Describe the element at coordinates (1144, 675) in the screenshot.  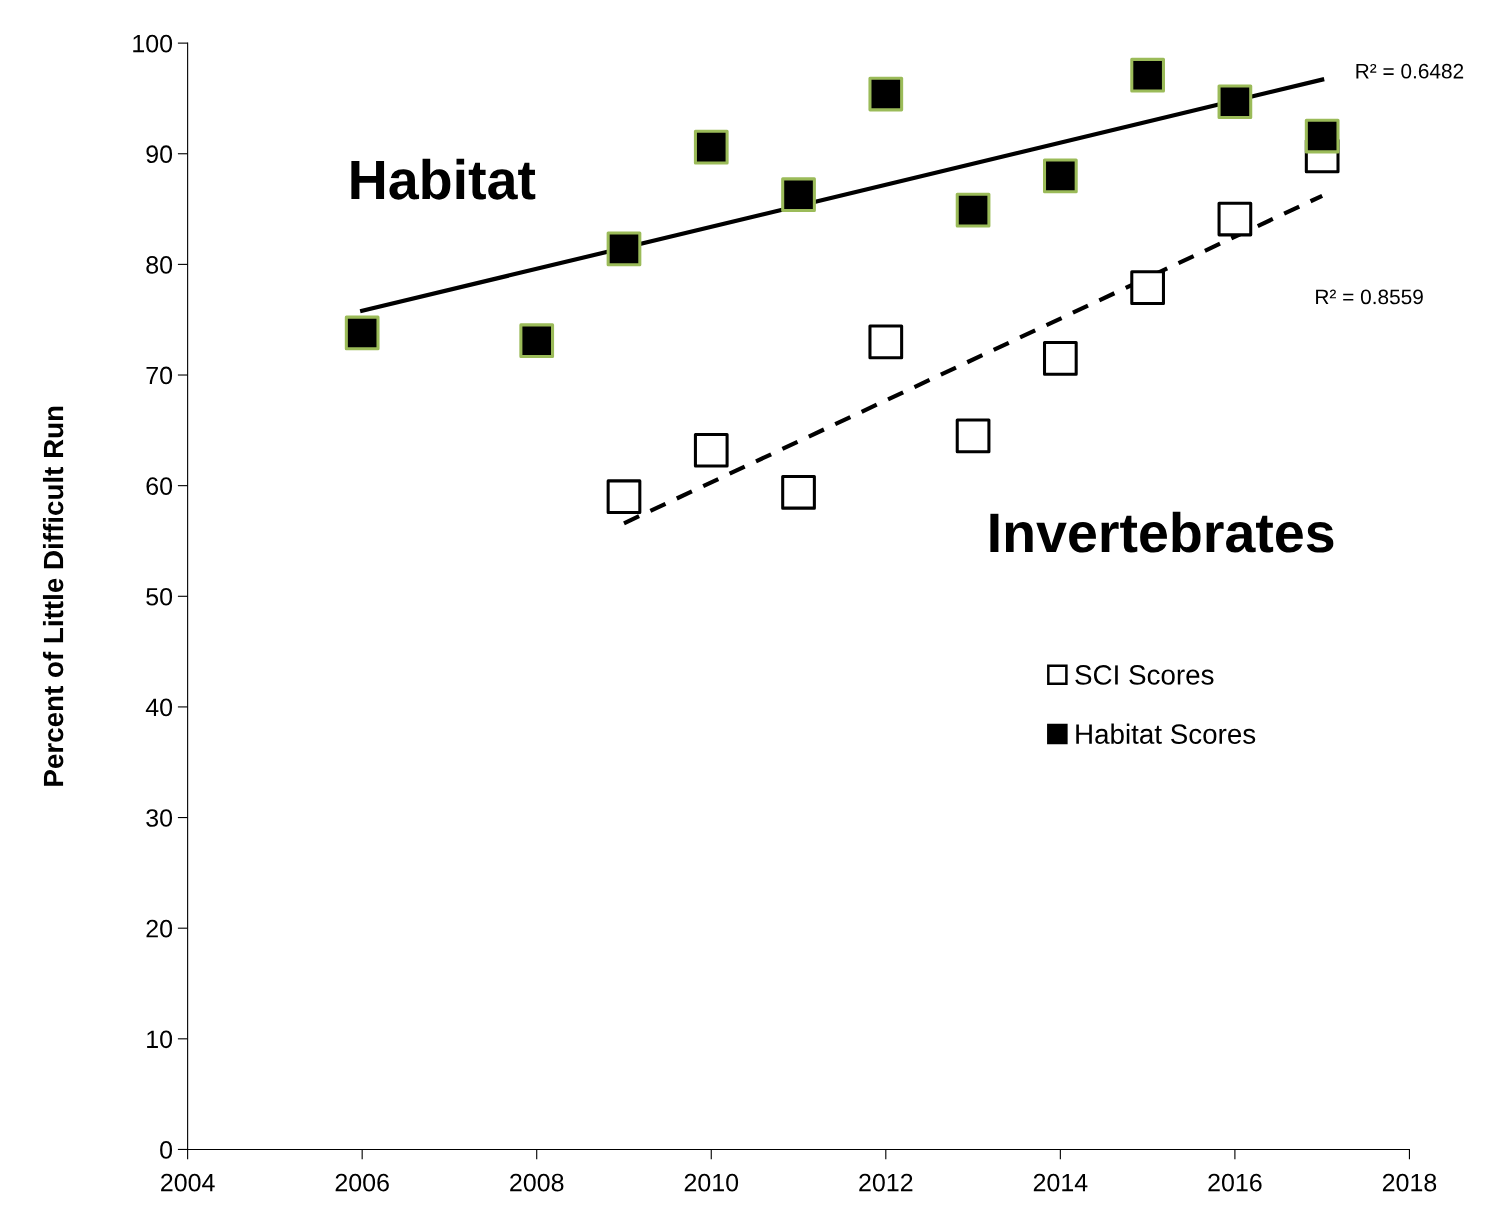
I see `legend-label: SCI Scores` at that location.